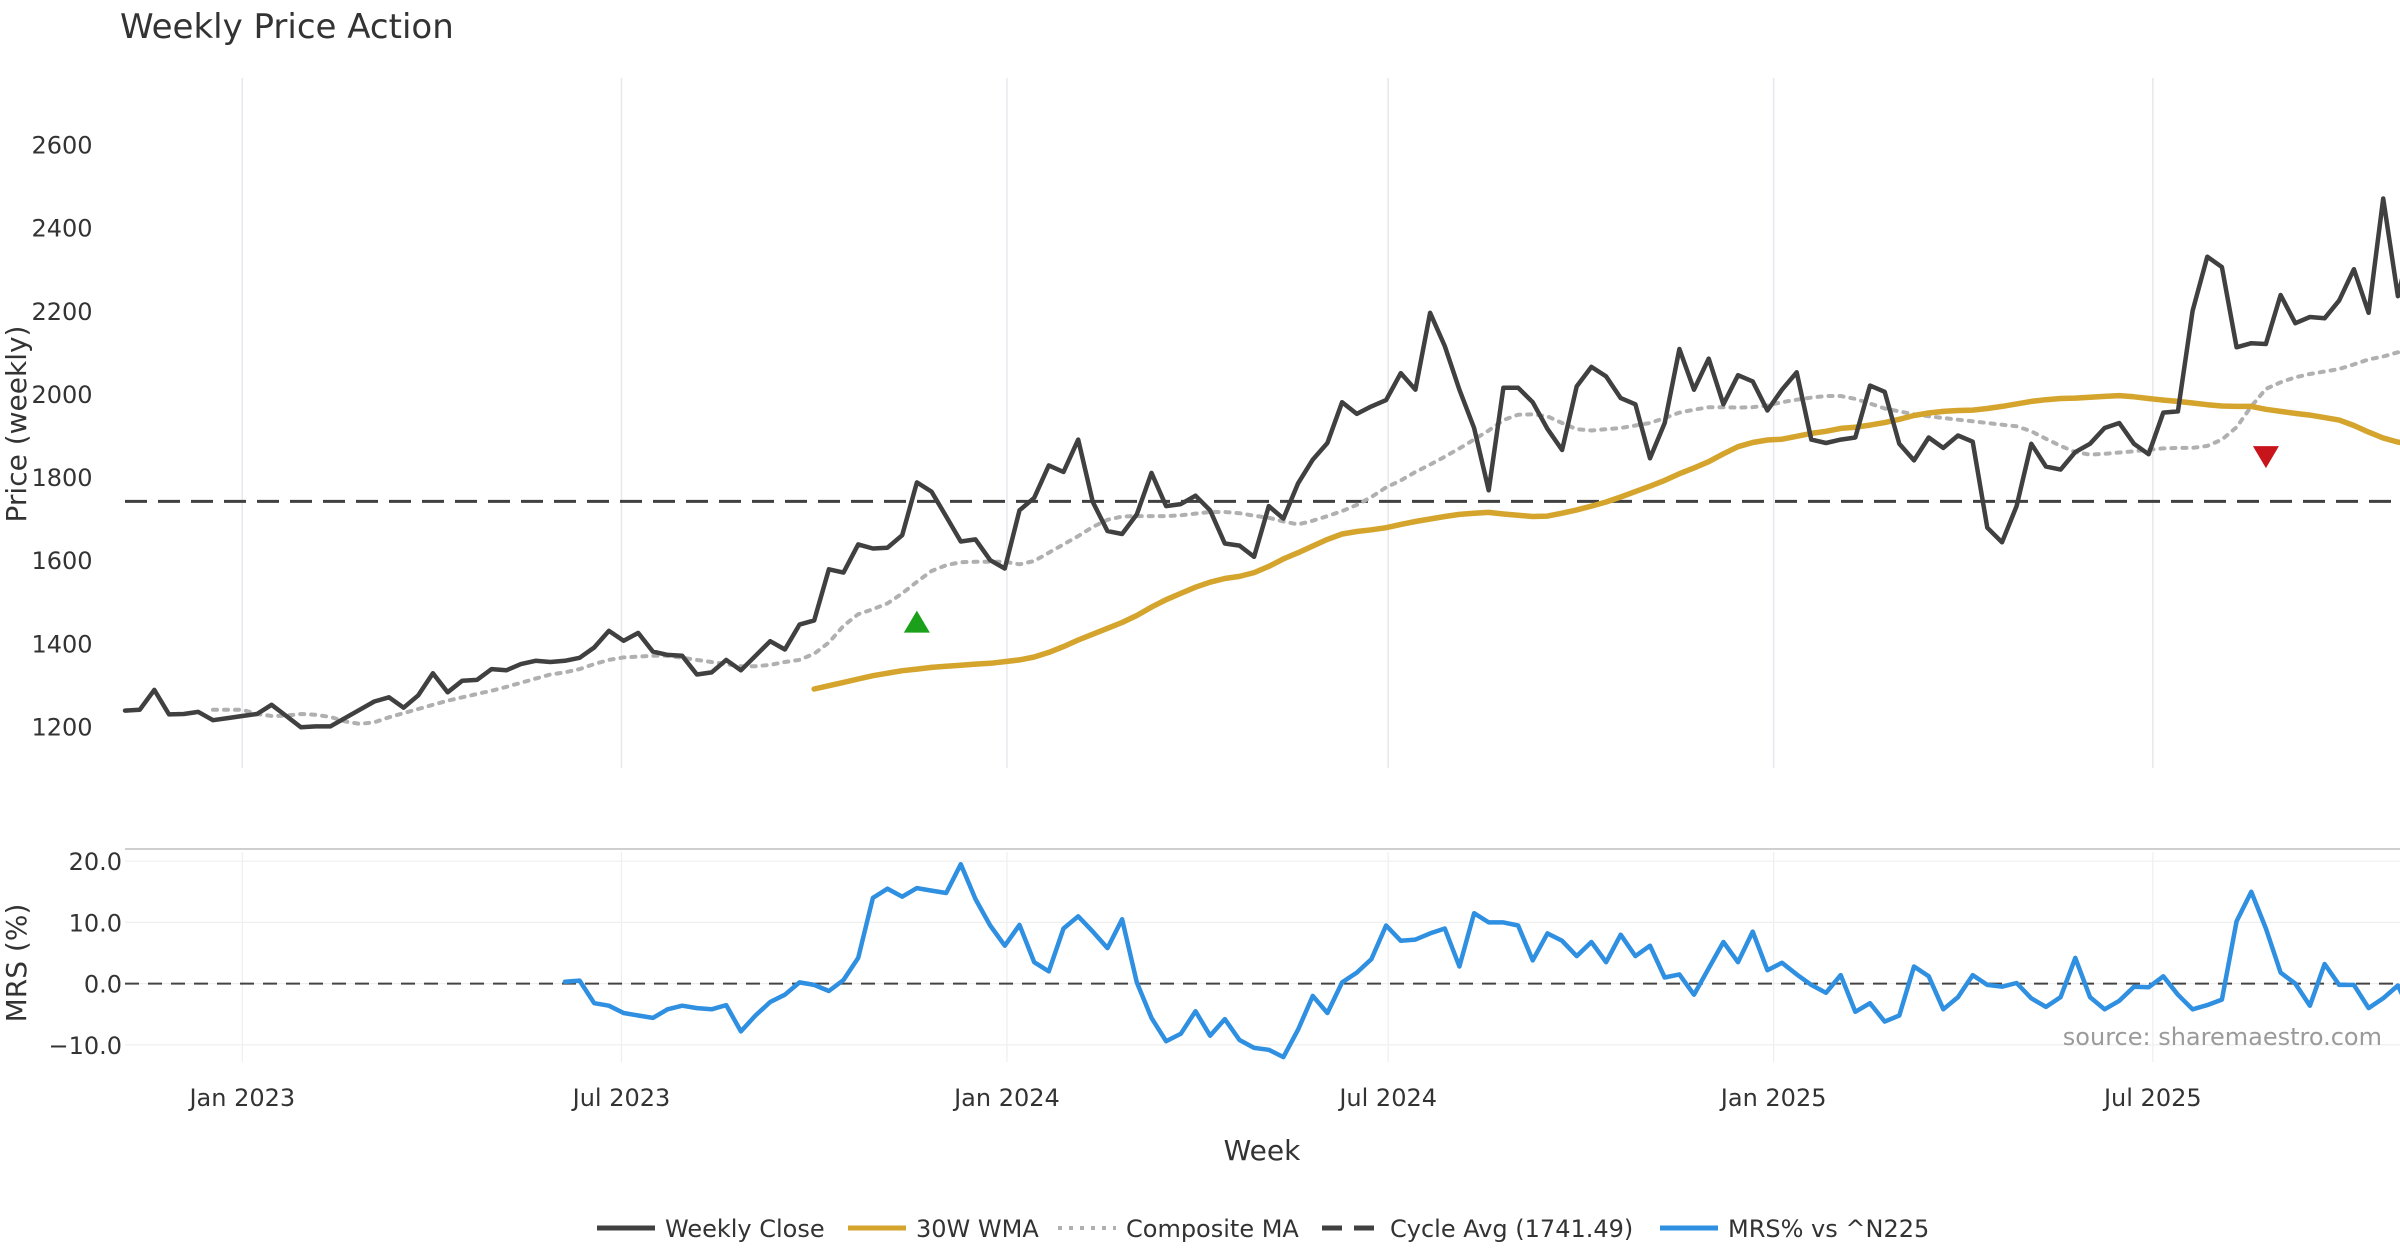 This screenshot has width=2400, height=1260. What do you see at coordinates (61, 395) in the screenshot?
I see `price-y-tick-label: 2000` at bounding box center [61, 395].